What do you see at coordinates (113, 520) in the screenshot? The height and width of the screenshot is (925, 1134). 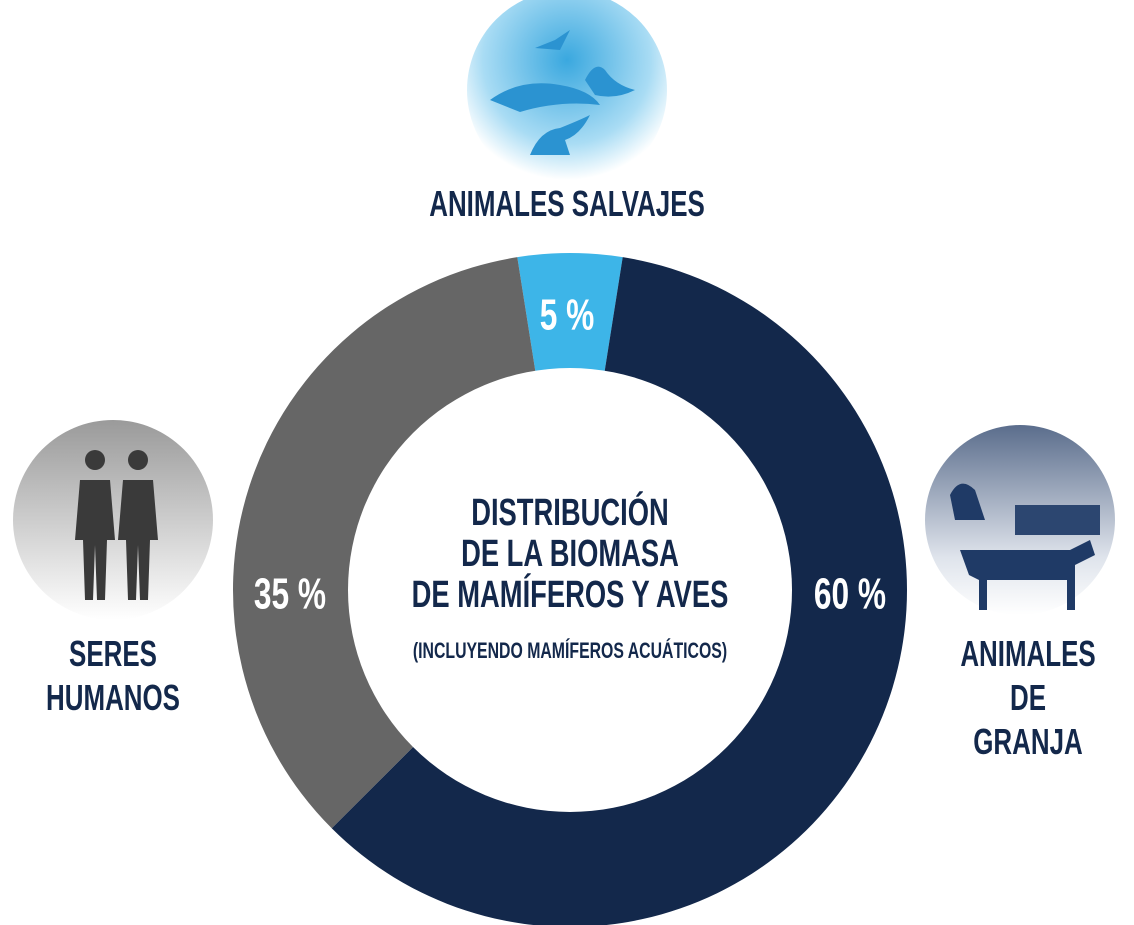 I see `human-icon` at bounding box center [113, 520].